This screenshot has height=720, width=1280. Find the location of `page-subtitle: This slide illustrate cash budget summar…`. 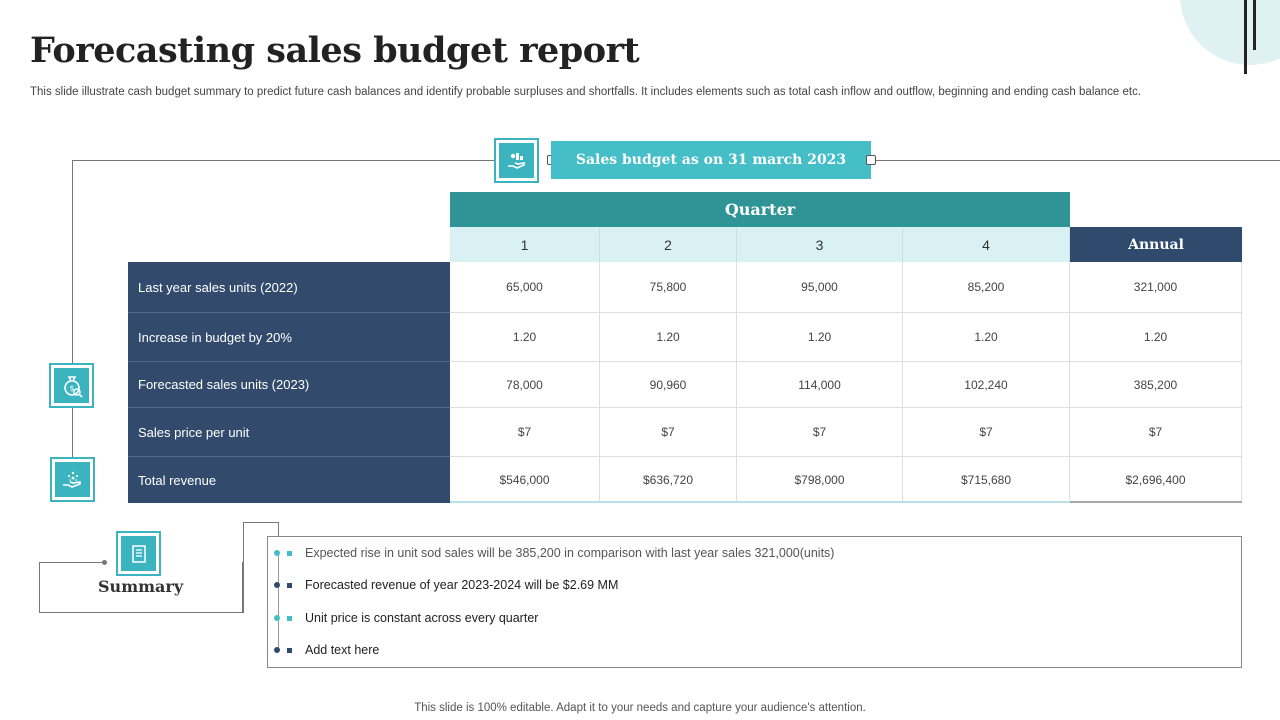

page-subtitle: This slide illustrate cash budget summar… is located at coordinates (586, 92).